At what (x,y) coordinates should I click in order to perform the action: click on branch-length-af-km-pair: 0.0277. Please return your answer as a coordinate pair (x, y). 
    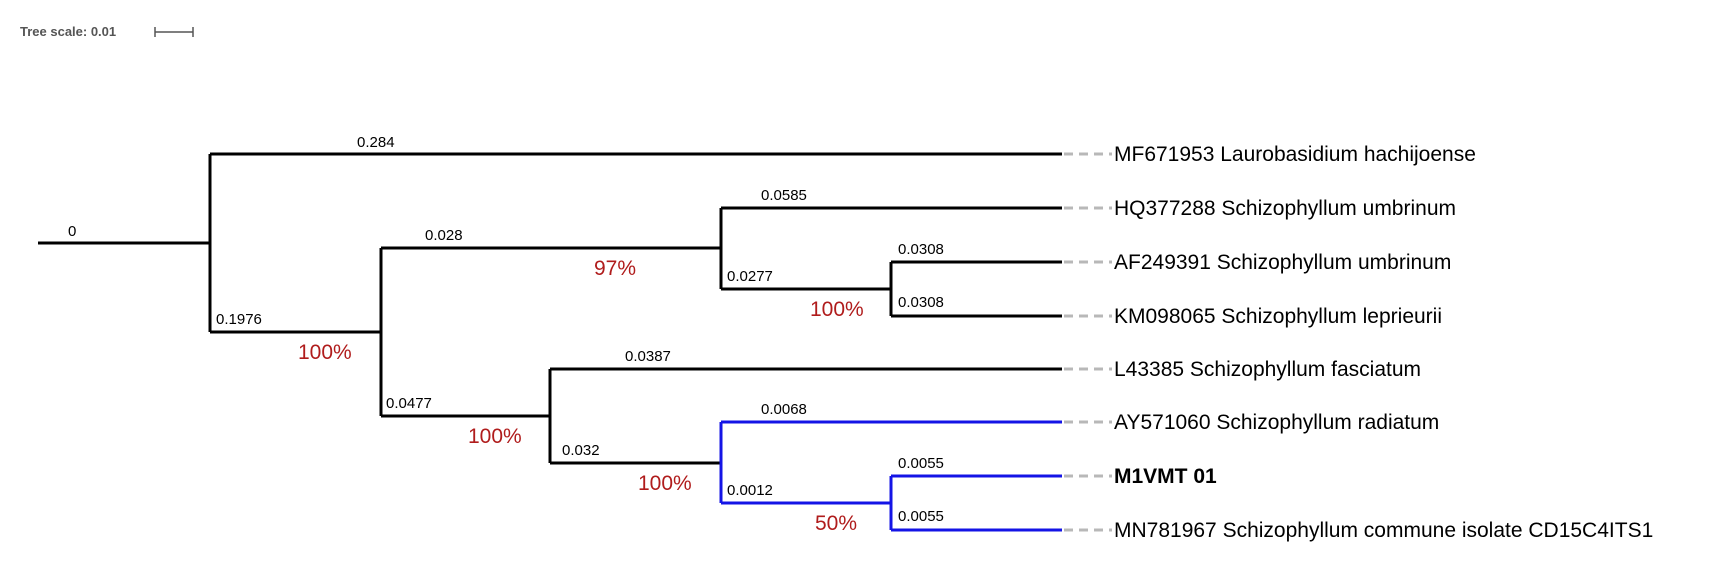
    Looking at the image, I should click on (750, 276).